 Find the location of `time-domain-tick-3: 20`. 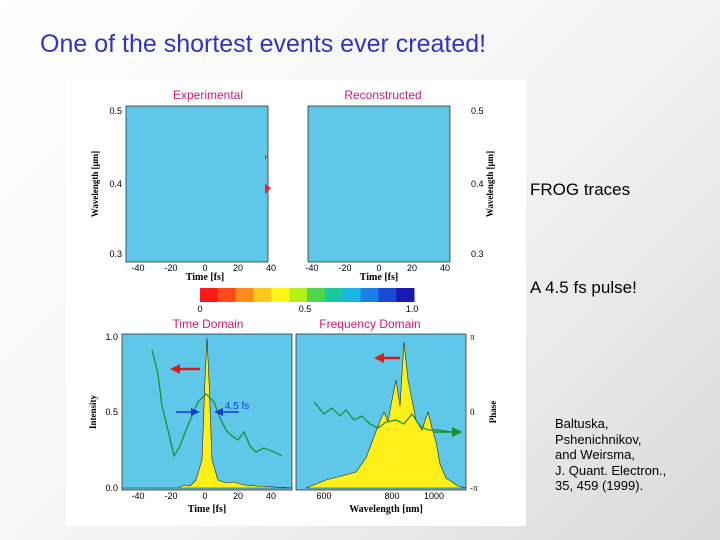

time-domain-tick-3: 20 is located at coordinates (238, 496).